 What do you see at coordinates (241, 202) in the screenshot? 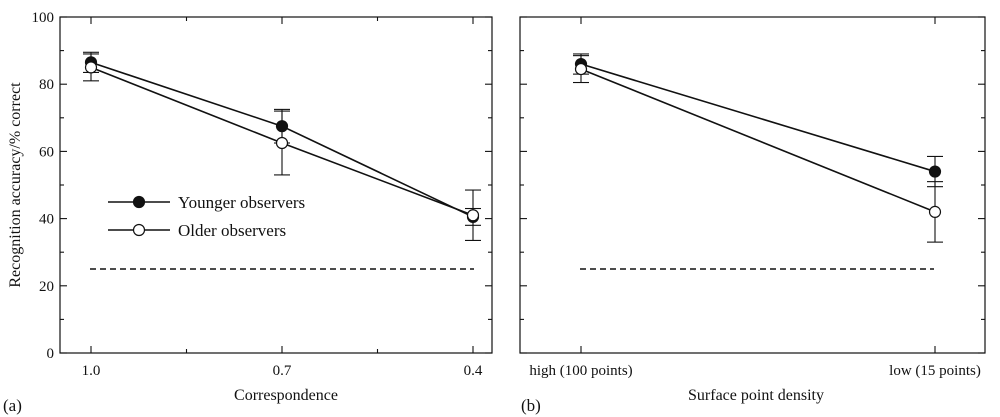
I see `legend-label-younger: Younger observers` at bounding box center [241, 202].